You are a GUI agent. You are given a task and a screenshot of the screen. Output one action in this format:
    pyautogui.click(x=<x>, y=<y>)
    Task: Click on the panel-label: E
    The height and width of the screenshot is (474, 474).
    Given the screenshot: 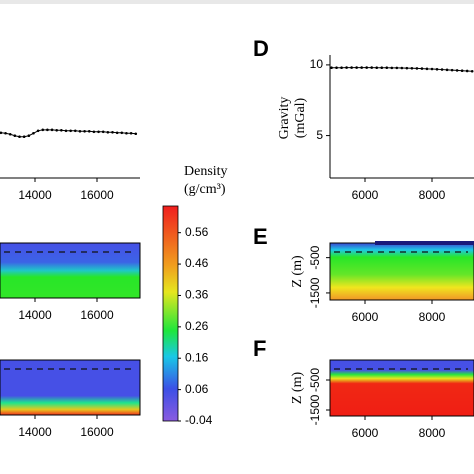 What is the action you would take?
    pyautogui.click(x=260, y=236)
    